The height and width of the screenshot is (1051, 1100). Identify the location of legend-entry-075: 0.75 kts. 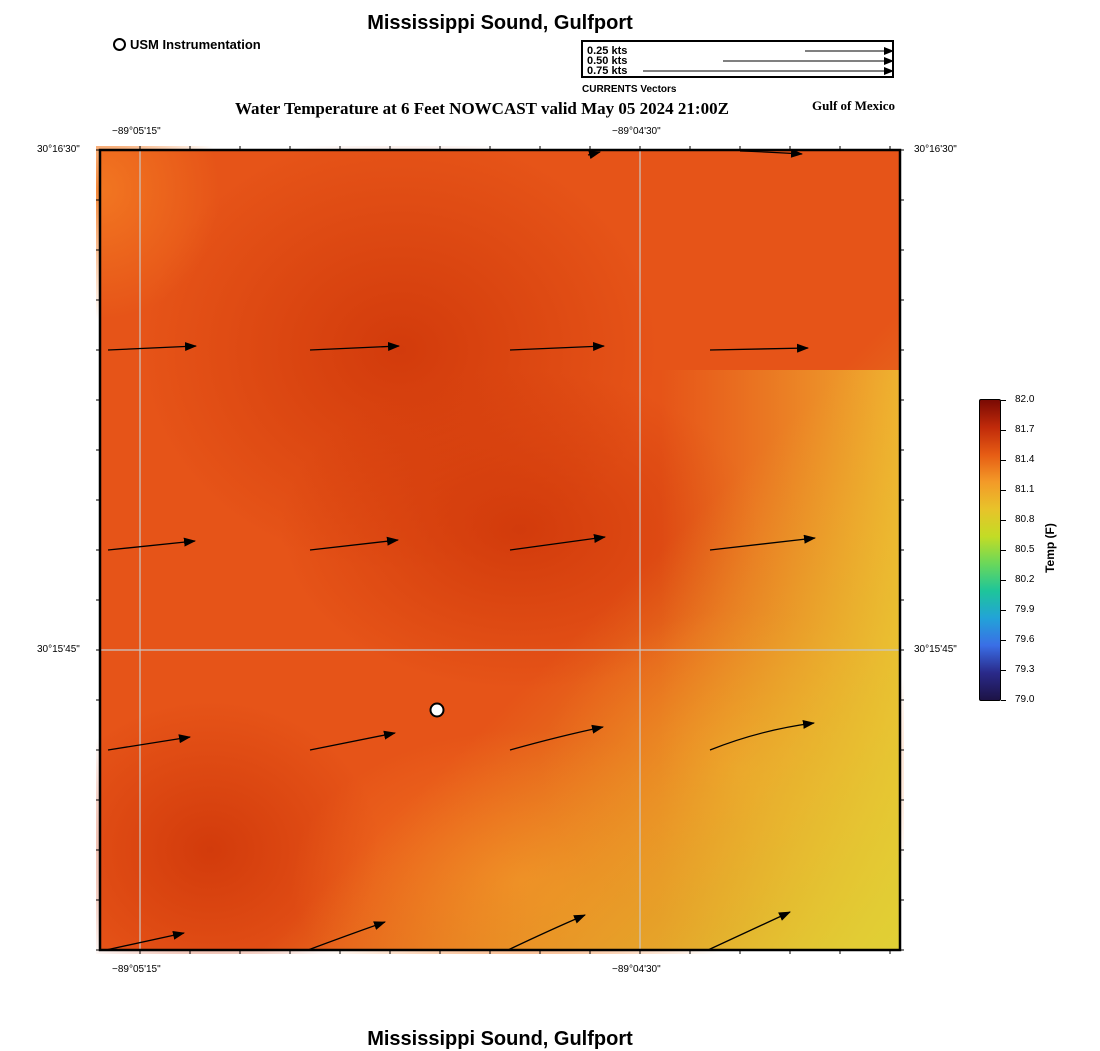
(607, 71).